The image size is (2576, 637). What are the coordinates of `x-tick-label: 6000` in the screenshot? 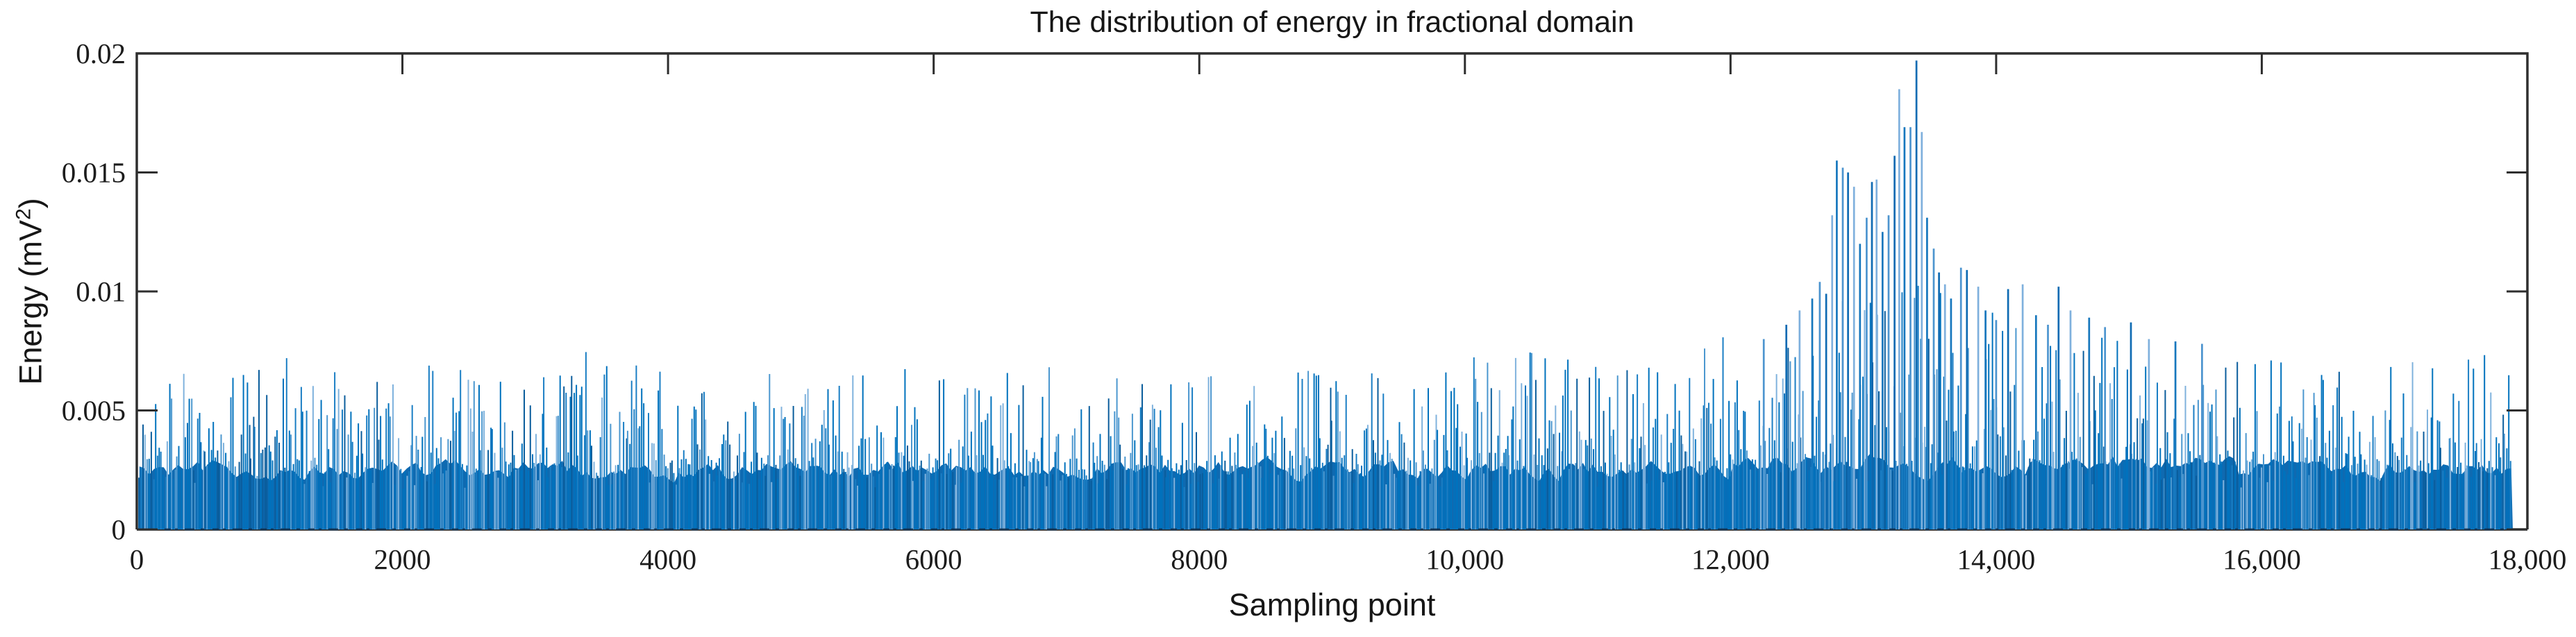 It's located at (933, 559).